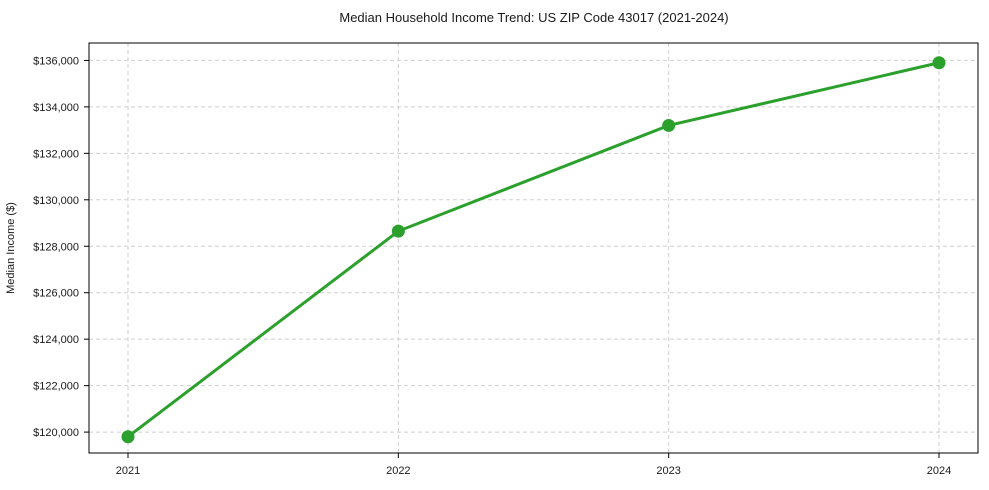 This screenshot has width=989, height=490. I want to click on x-tick-label: 2022, so click(398, 471).